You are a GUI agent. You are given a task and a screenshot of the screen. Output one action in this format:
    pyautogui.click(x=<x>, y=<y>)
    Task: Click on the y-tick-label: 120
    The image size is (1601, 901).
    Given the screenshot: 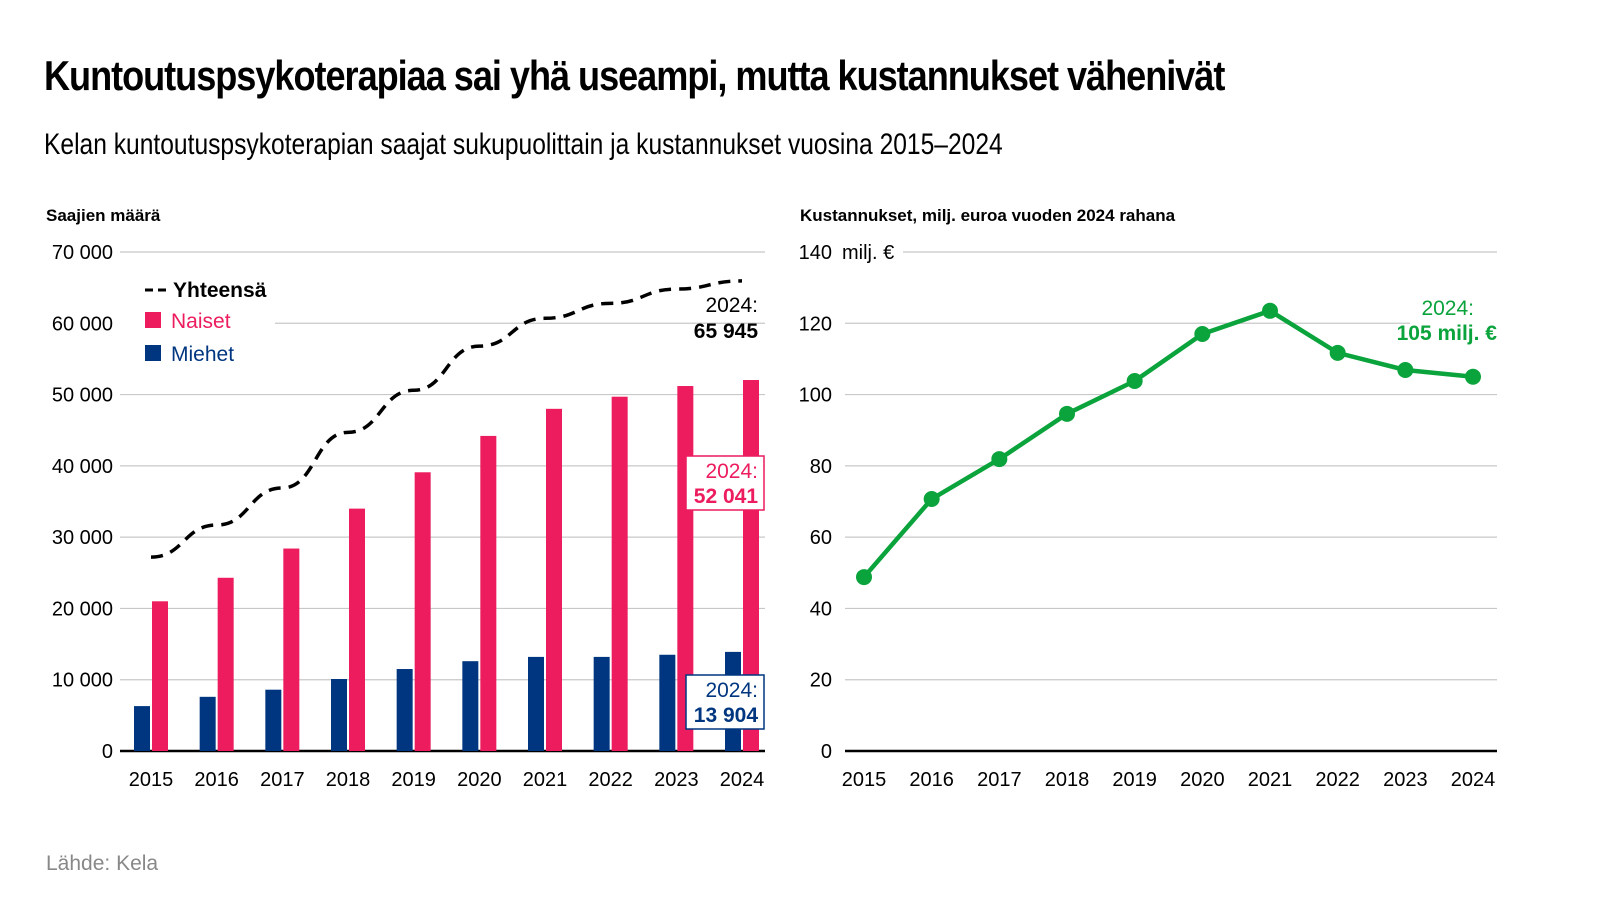 What is the action you would take?
    pyautogui.click(x=815, y=324)
    